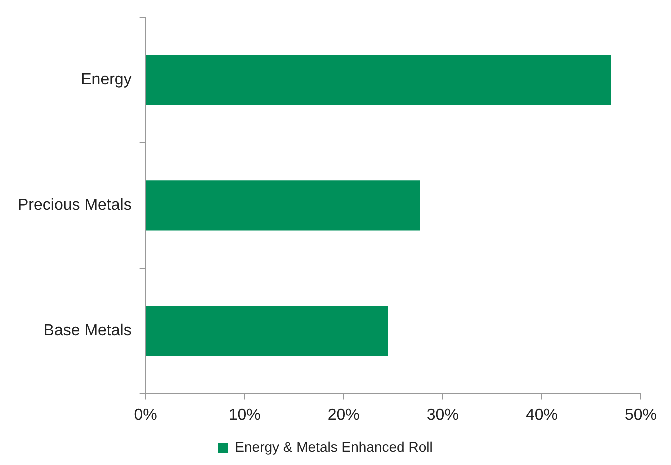  What do you see at coordinates (88, 331) in the screenshot?
I see `y-tick-label: Base Metals` at bounding box center [88, 331].